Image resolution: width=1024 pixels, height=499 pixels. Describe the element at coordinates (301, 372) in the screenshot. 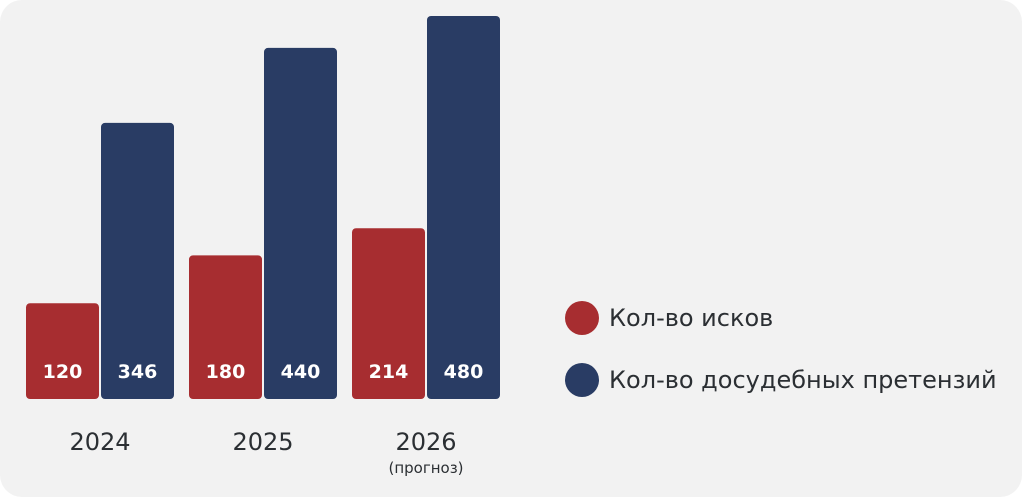

I see `data-label-2025-series-1: 440` at that location.